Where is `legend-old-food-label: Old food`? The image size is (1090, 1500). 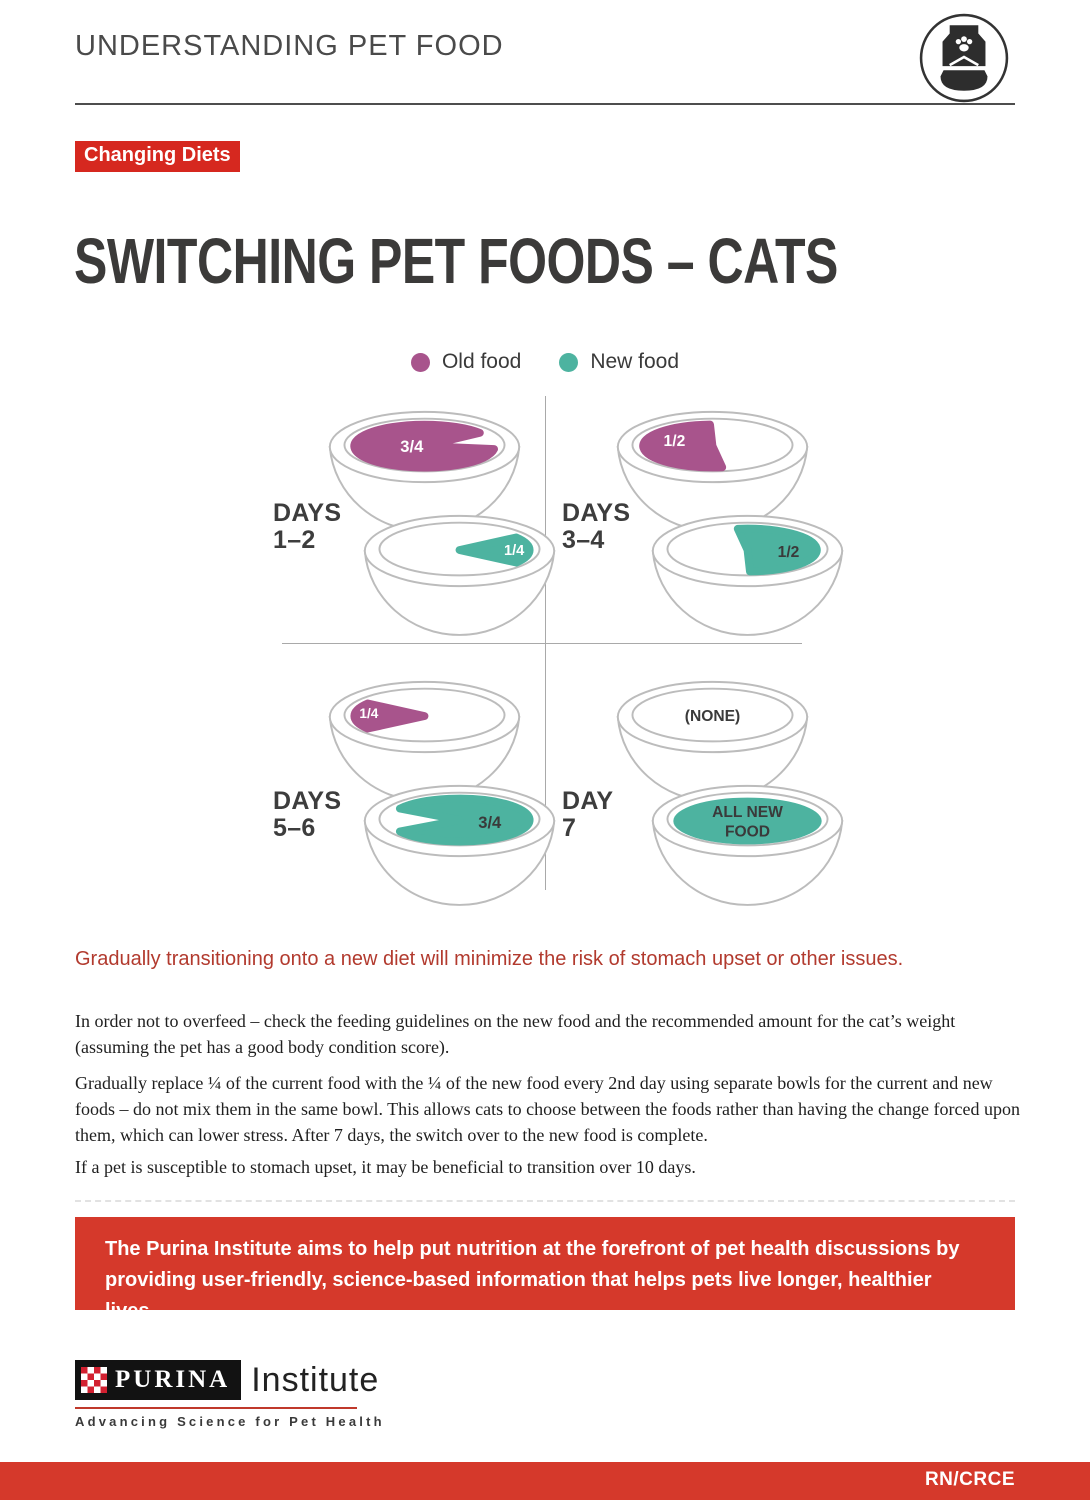 legend-old-food-label: Old food is located at coordinates (481, 361).